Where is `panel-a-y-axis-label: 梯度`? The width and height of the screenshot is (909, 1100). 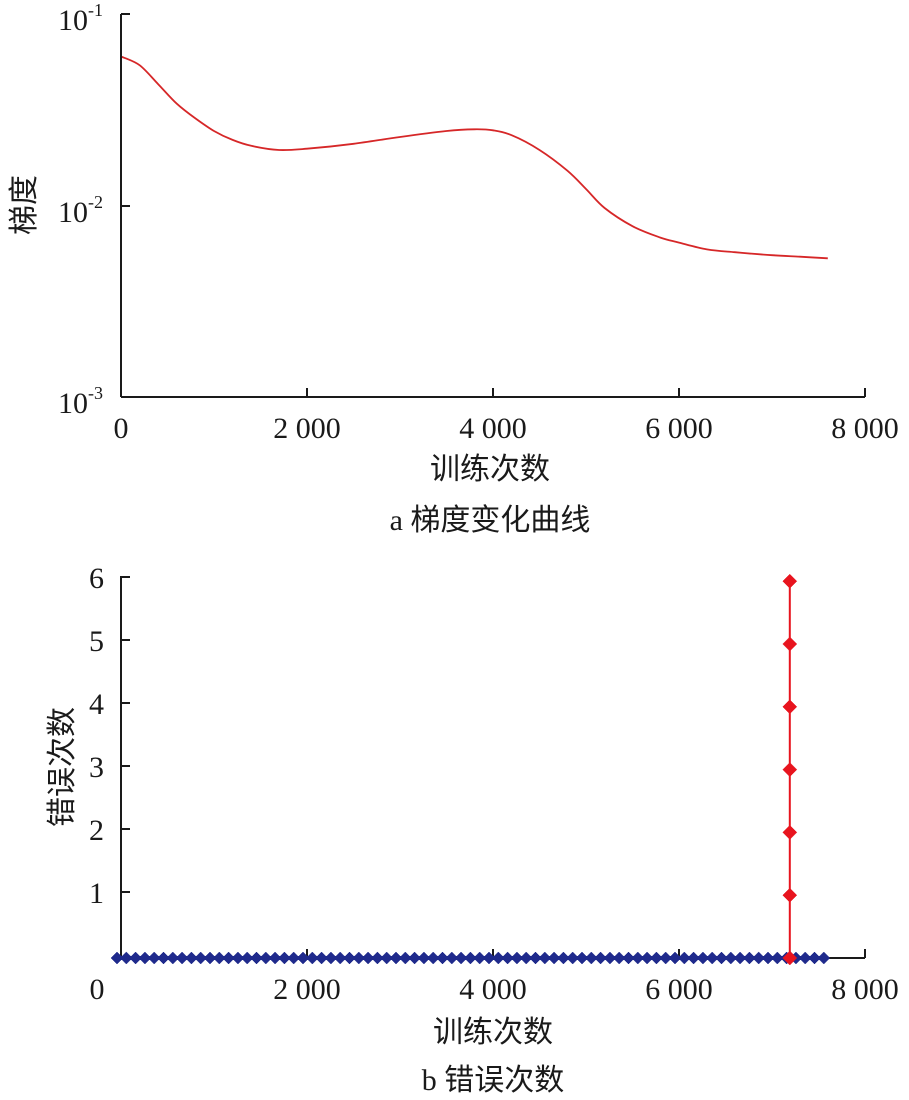 panel-a-y-axis-label: 梯度 is located at coordinates (24, 205).